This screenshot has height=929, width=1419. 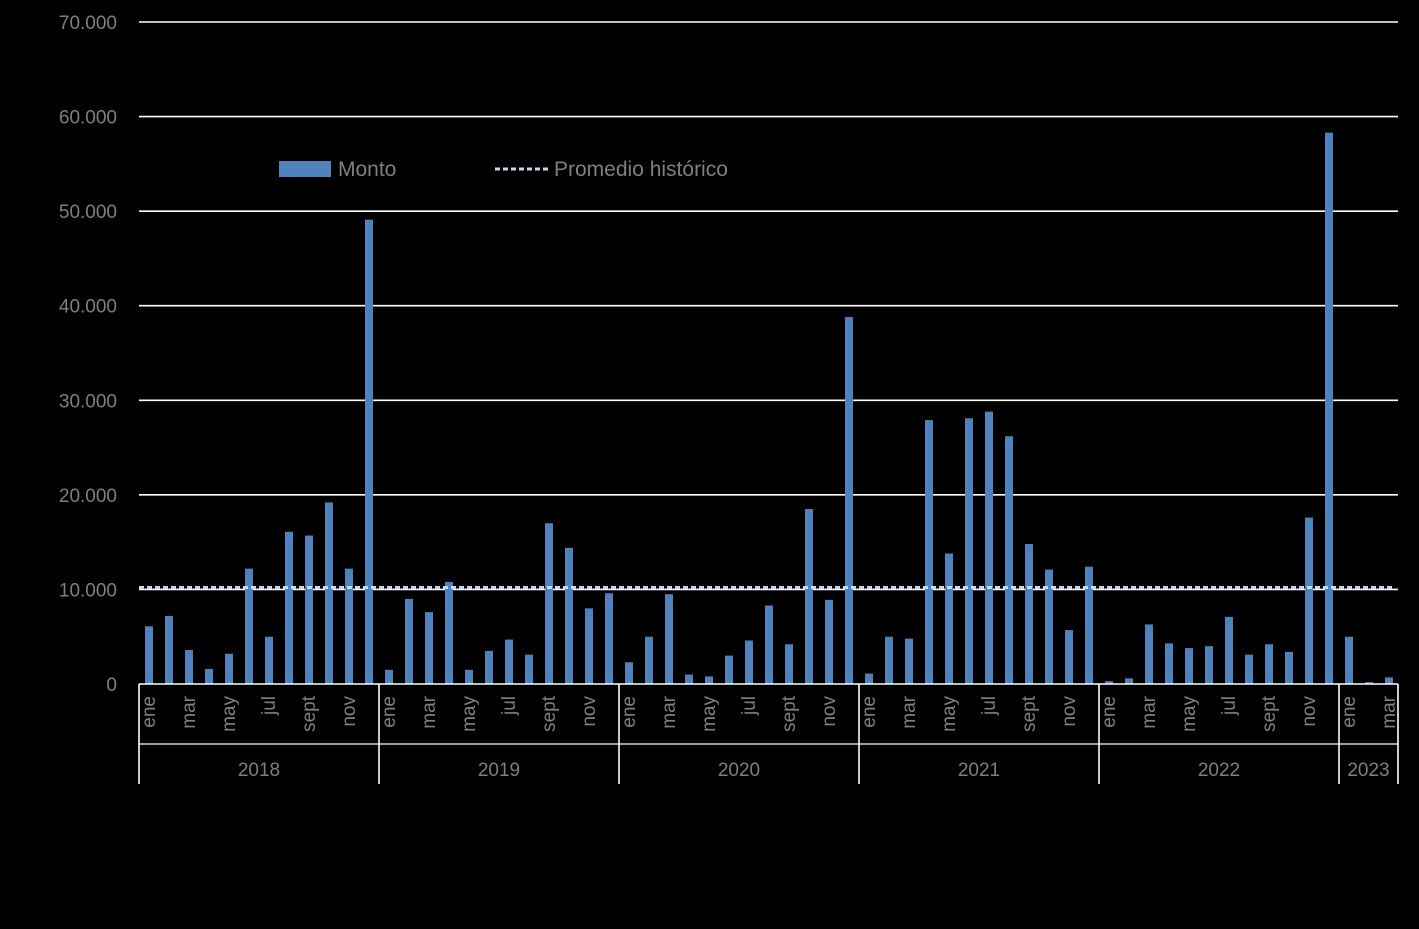 I want to click on legend-label-average: Promedio histórico, so click(x=641, y=169).